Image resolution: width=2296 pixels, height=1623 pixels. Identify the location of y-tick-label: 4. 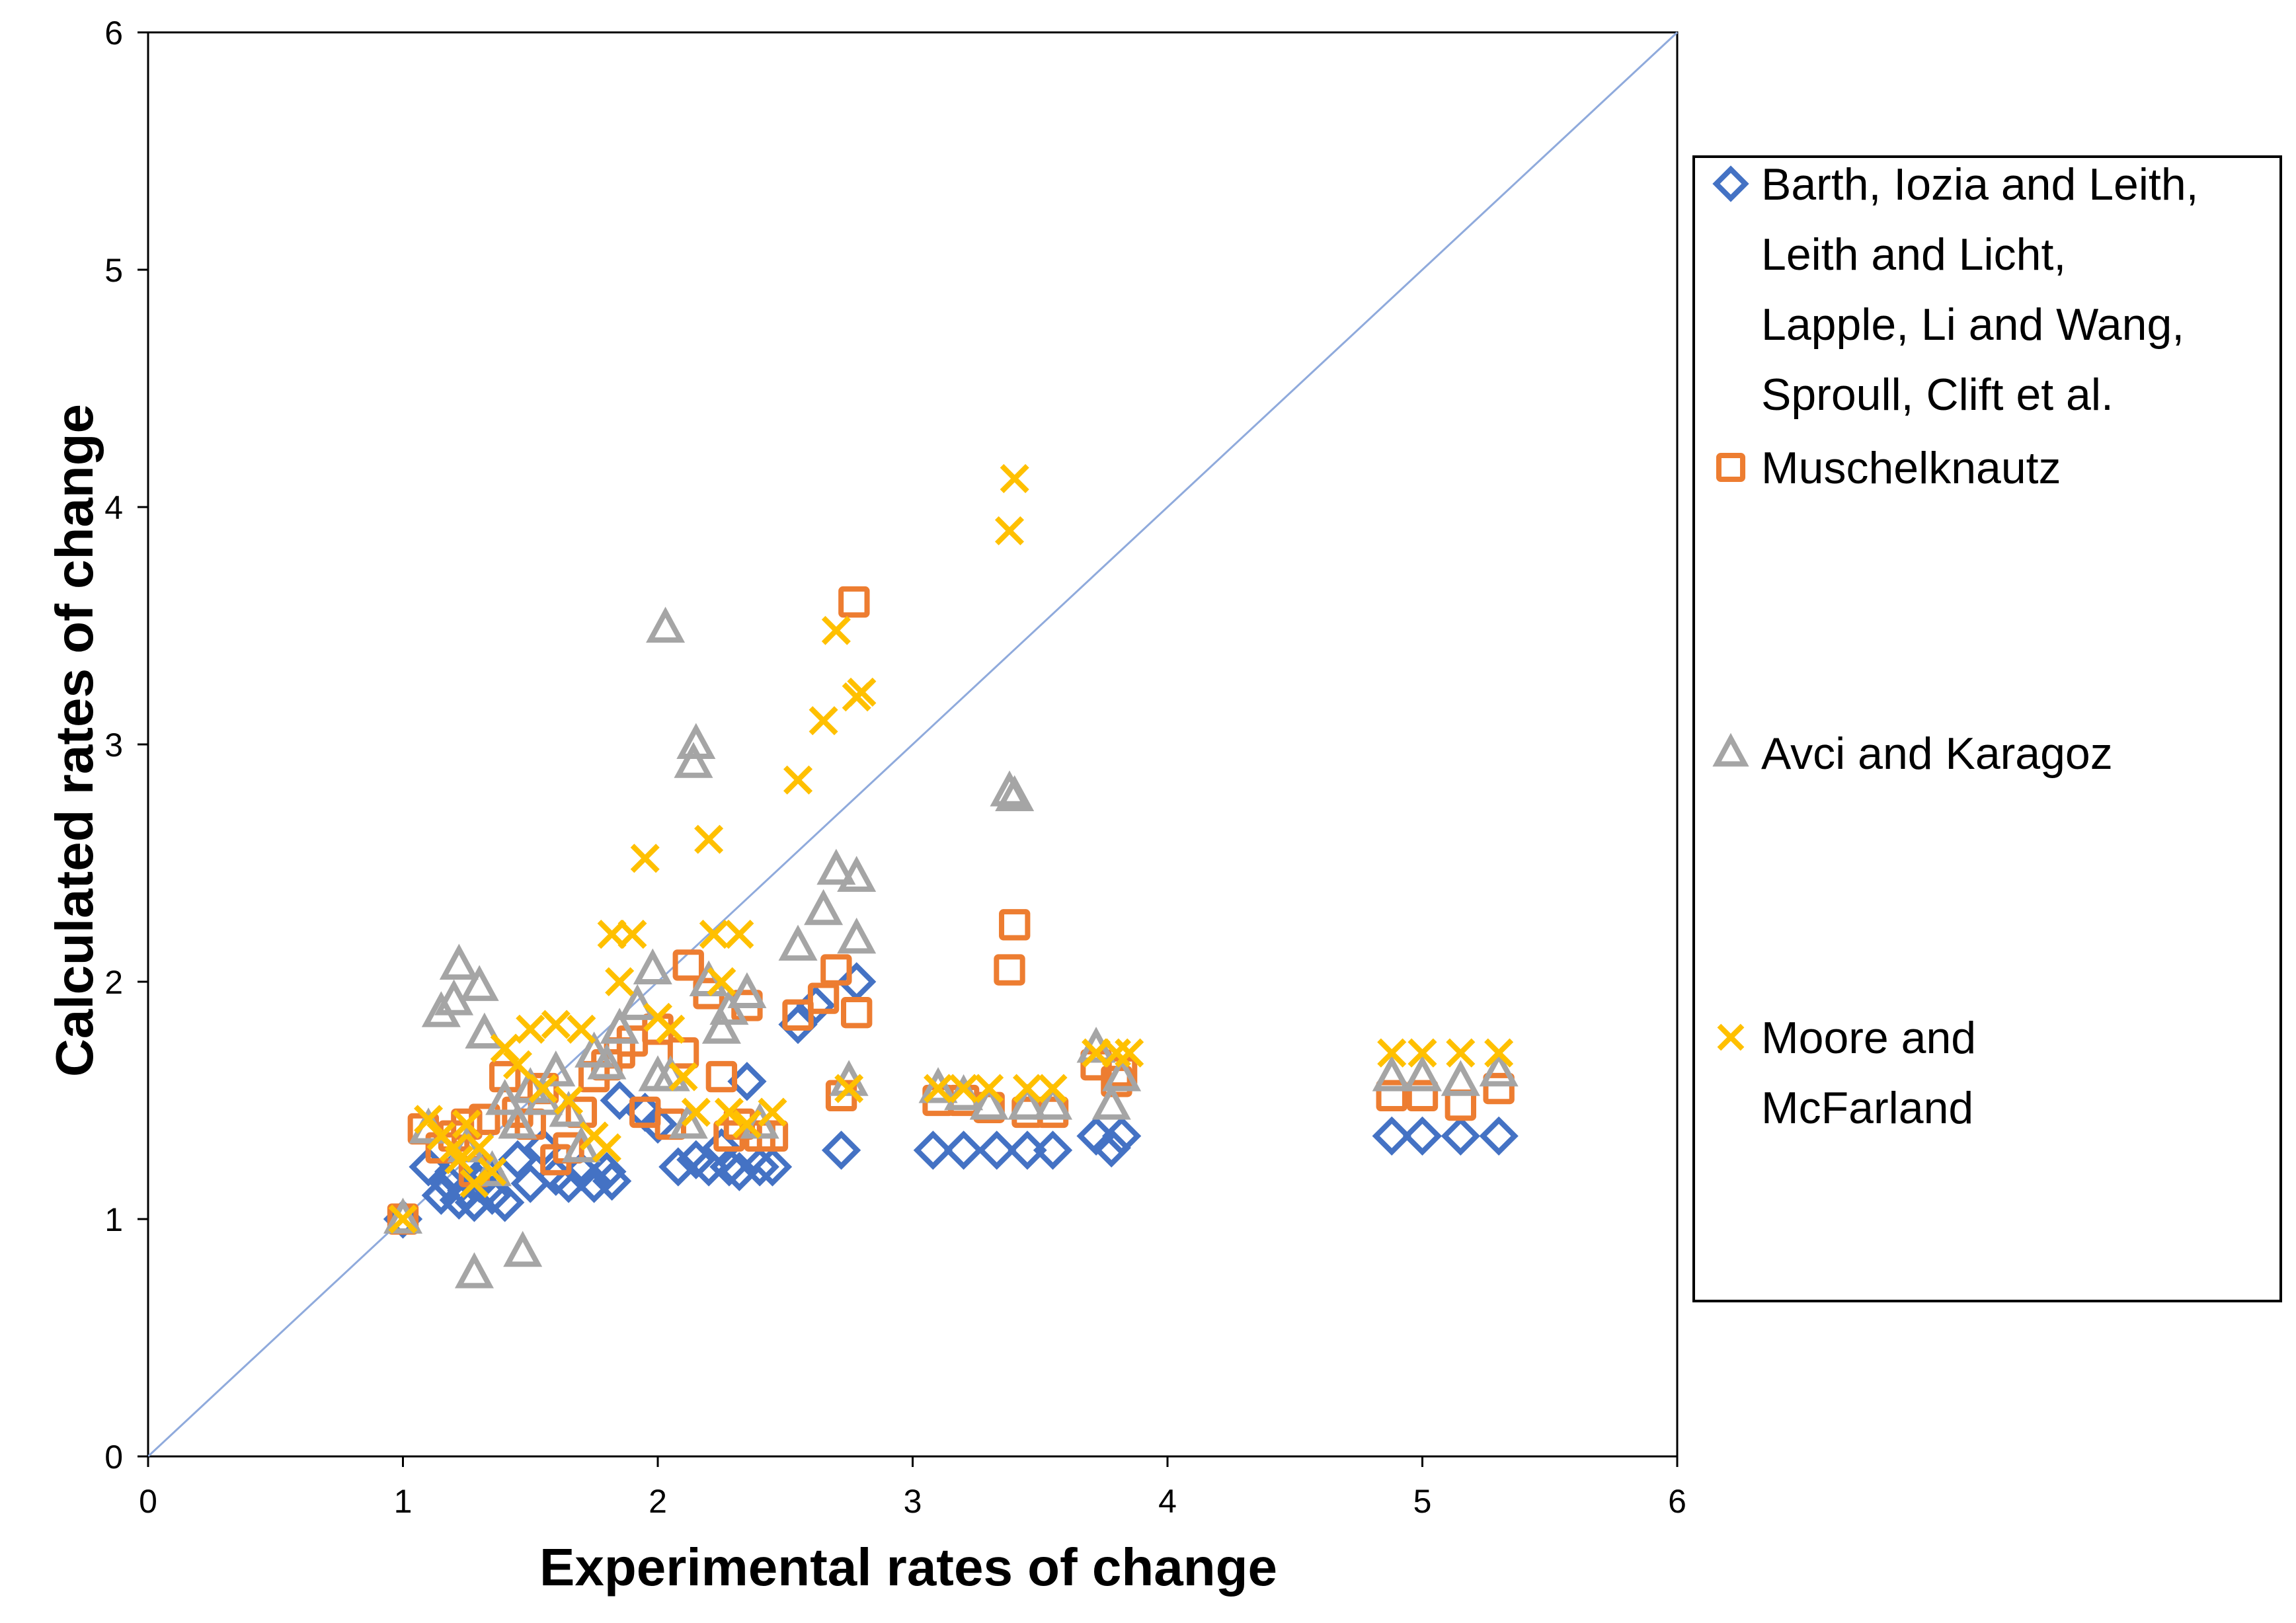
(113, 507).